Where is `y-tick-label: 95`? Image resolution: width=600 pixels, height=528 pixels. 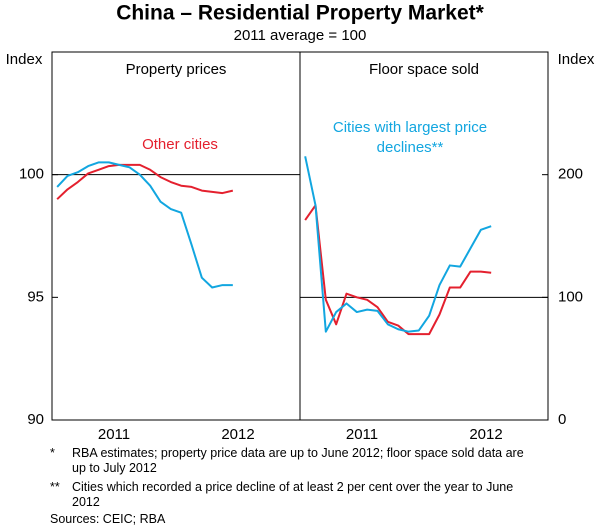 y-tick-label: 95 is located at coordinates (35, 296).